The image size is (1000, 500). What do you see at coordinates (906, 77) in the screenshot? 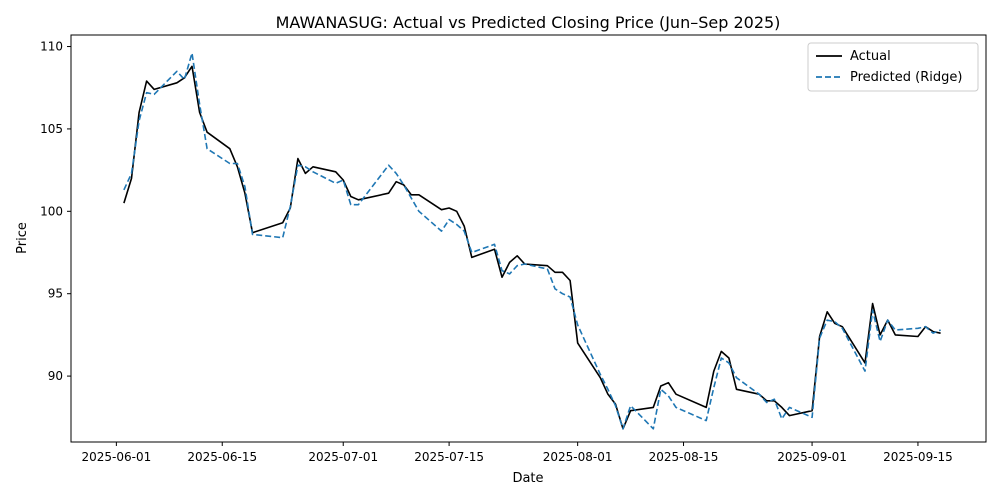
I see `legend-label: Predicted (Ridge)` at bounding box center [906, 77].